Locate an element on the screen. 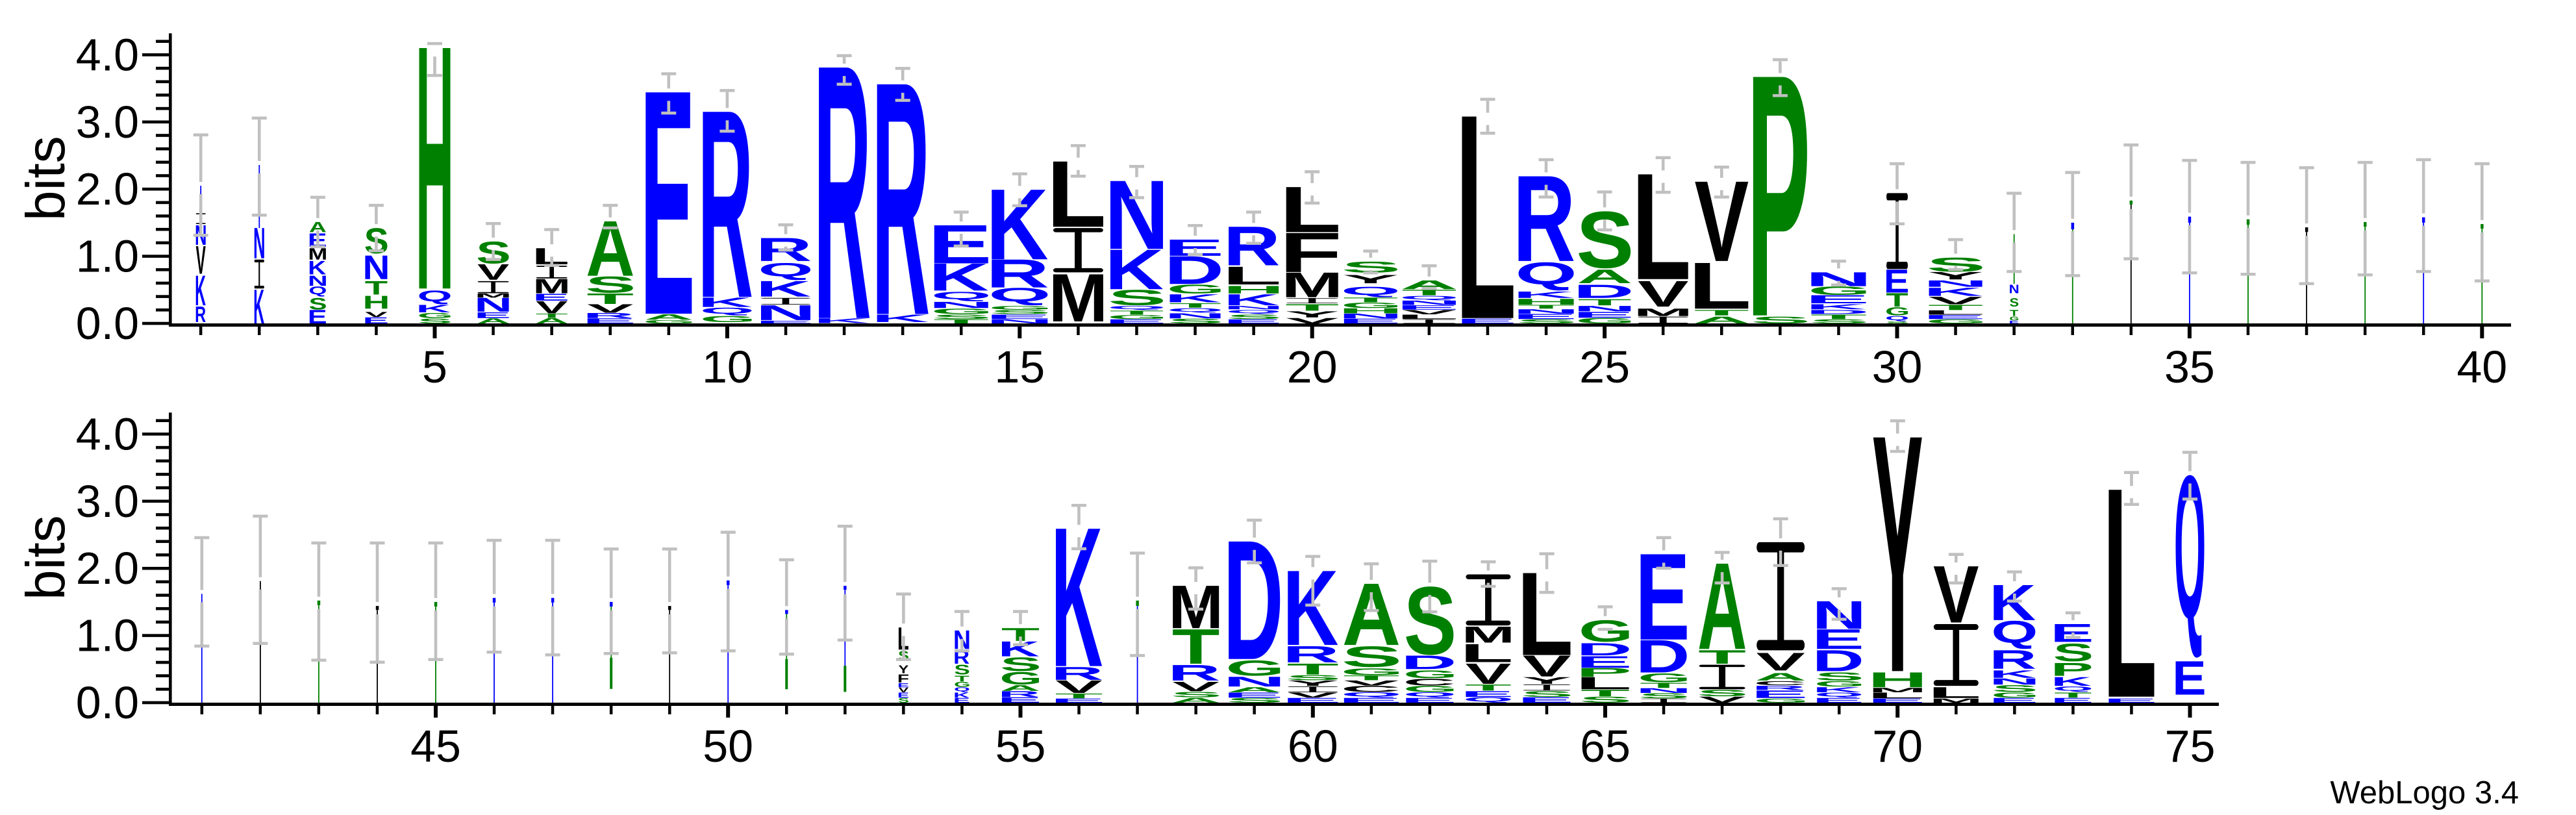 The width and height of the screenshot is (2576, 815). svg-text: 45 is located at coordinates (435, 746).